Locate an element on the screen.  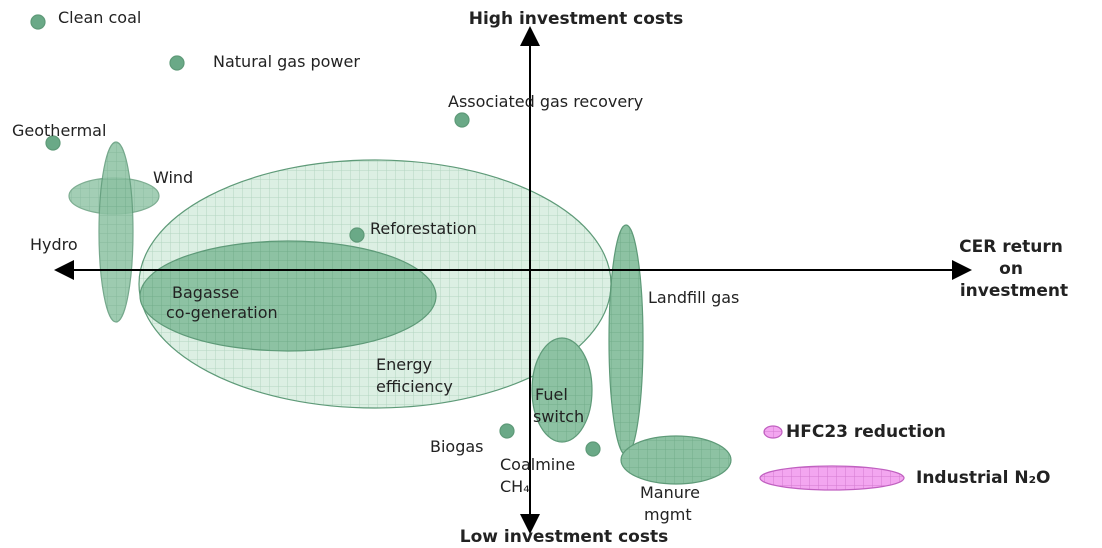
node-label: Energy efficiency is located at coordinates (414, 375).